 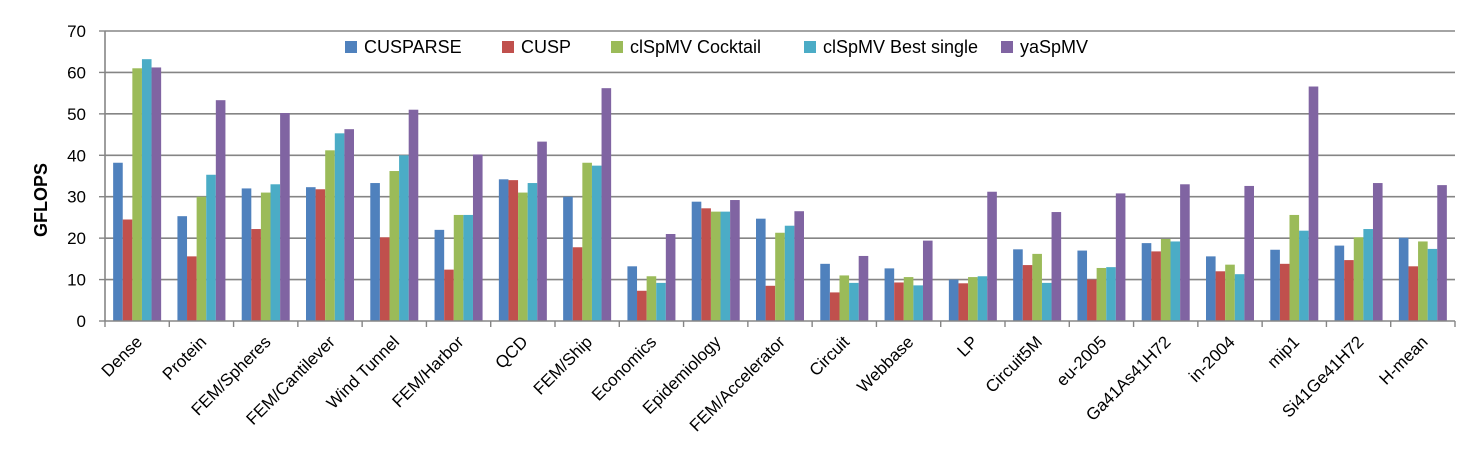 I want to click on x-category-label: in-2004, so click(x=1212, y=359).